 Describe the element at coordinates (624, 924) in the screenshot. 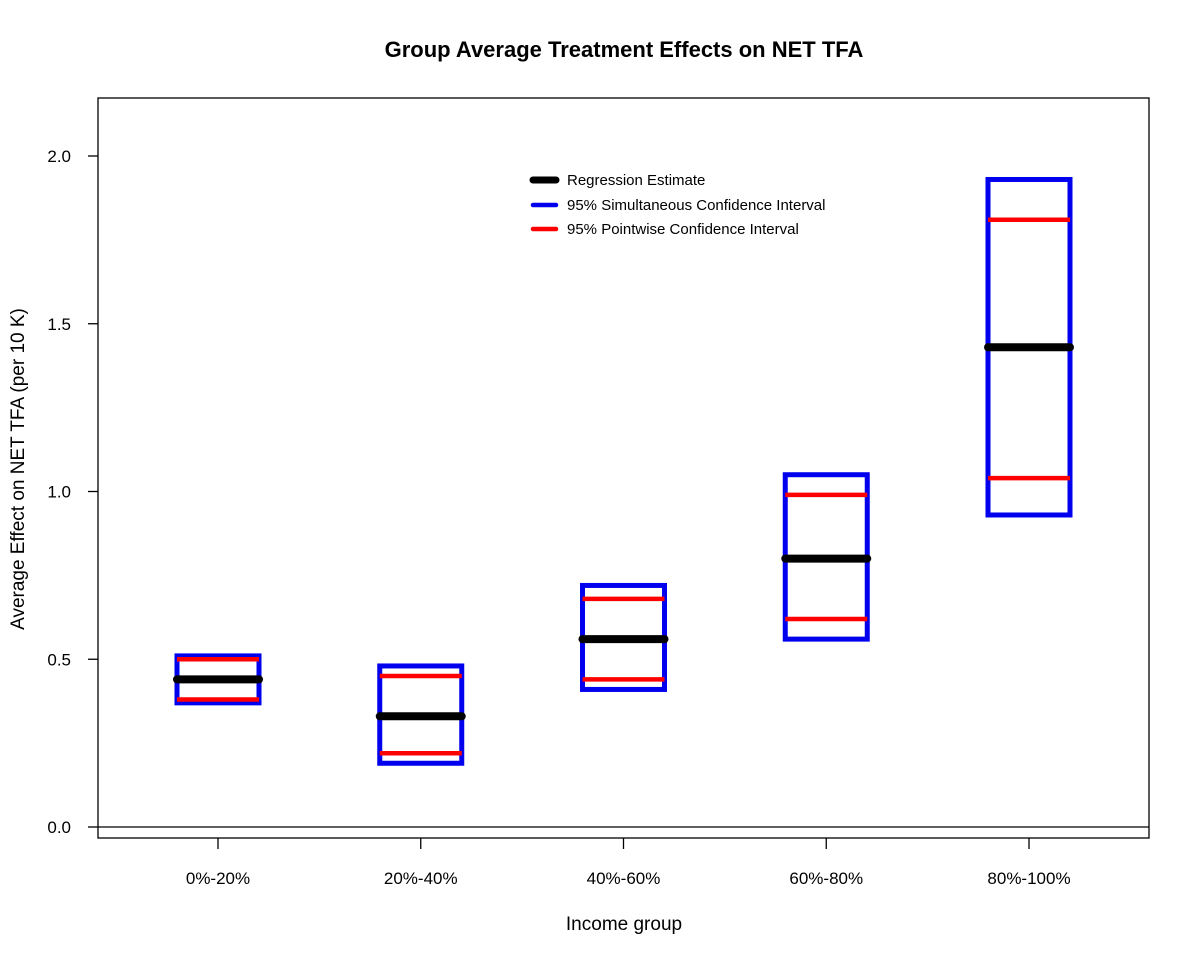

I see `x-axis-label: Income group` at that location.